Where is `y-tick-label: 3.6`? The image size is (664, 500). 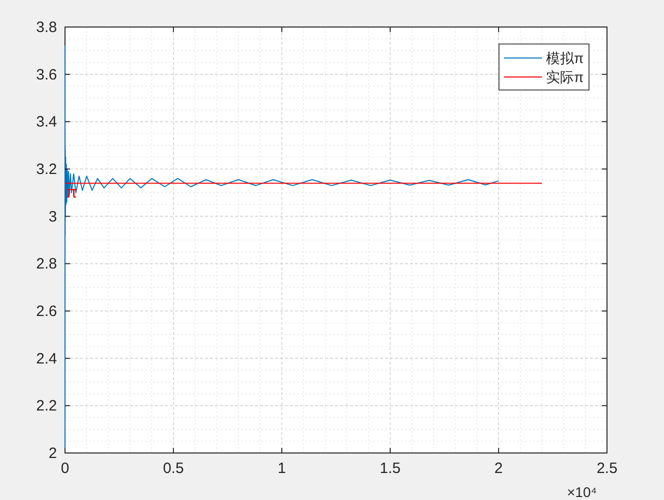
y-tick-label: 3.6 is located at coordinates (46, 75).